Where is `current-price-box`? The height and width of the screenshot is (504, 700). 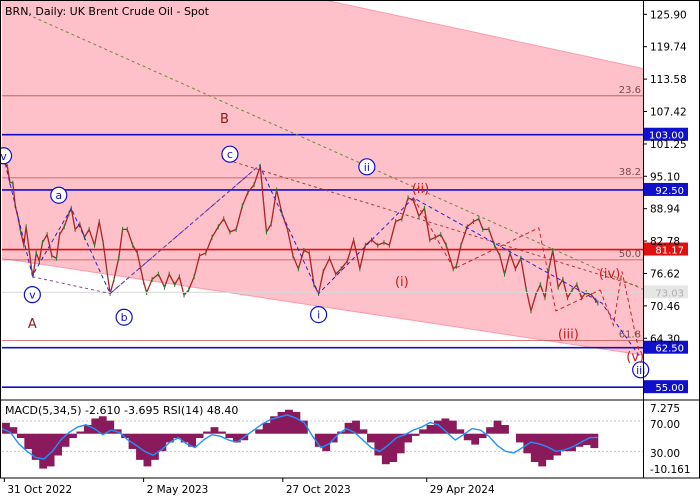 current-price-box is located at coordinates (666, 292).